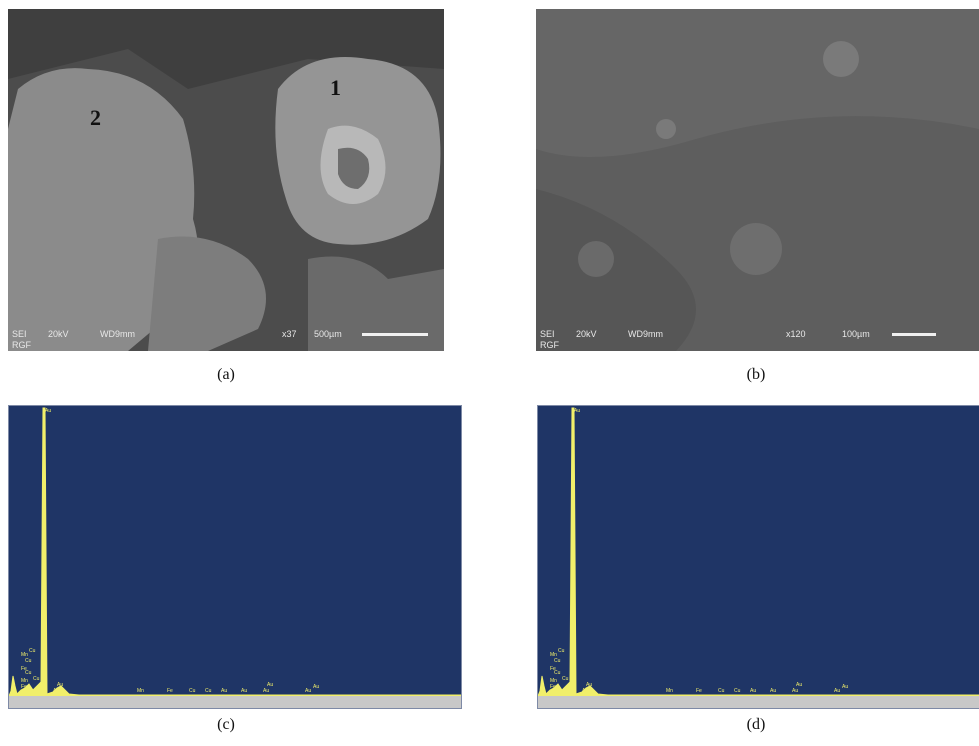 The image size is (979, 746). What do you see at coordinates (757, 338) in the screenshot?
I see `sem-info-bar-b: SEI RGF 20kV WD9mm x120 100µm` at bounding box center [757, 338].